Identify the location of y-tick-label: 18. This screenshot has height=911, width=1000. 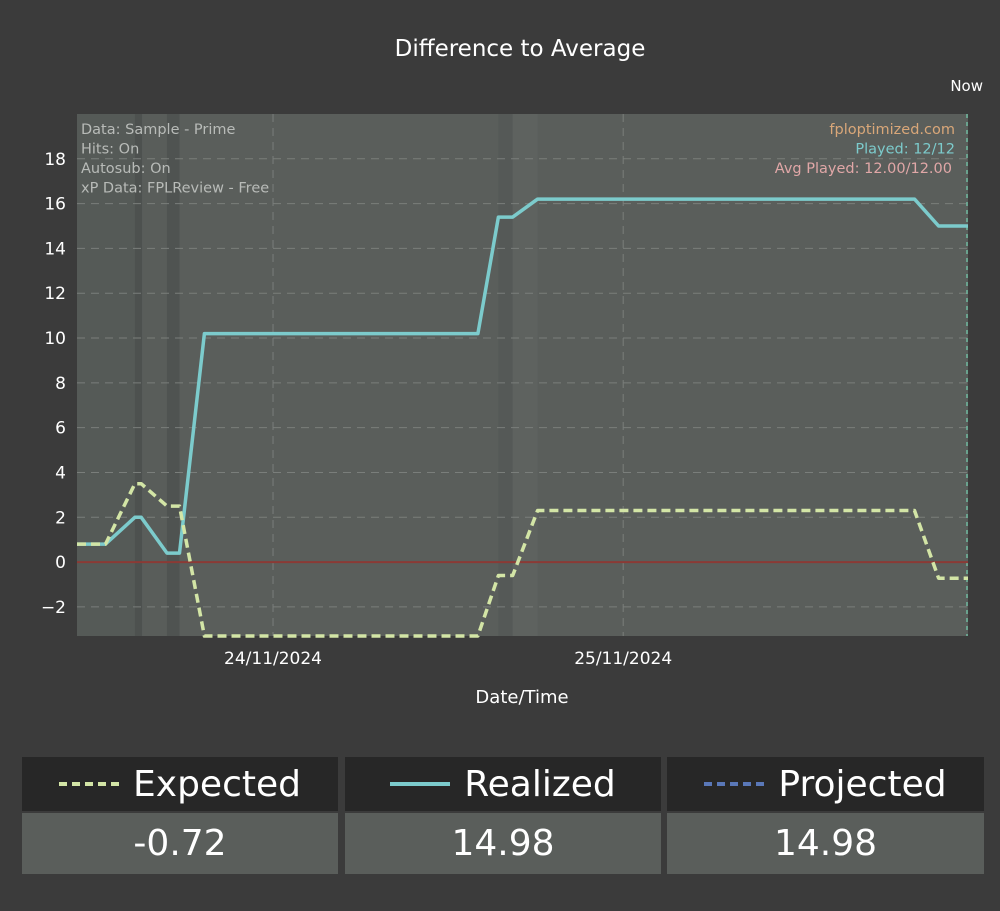
(55, 160).